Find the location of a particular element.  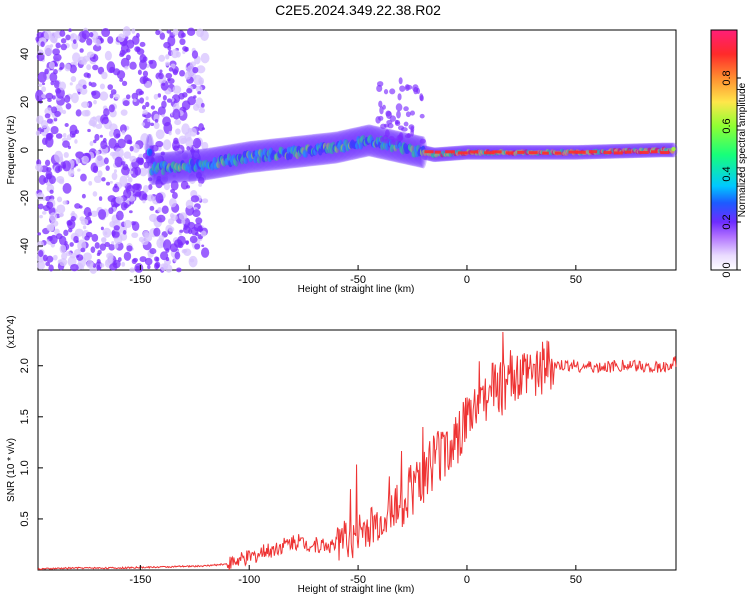

top-x-tick-label: -150 is located at coordinates (140, 280).